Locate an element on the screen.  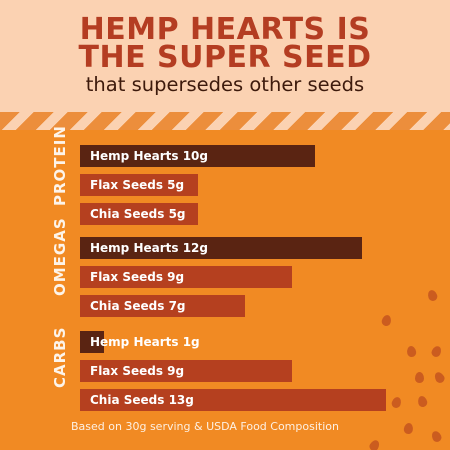
bar-protein-chia-seeds is located at coordinates (139, 214).